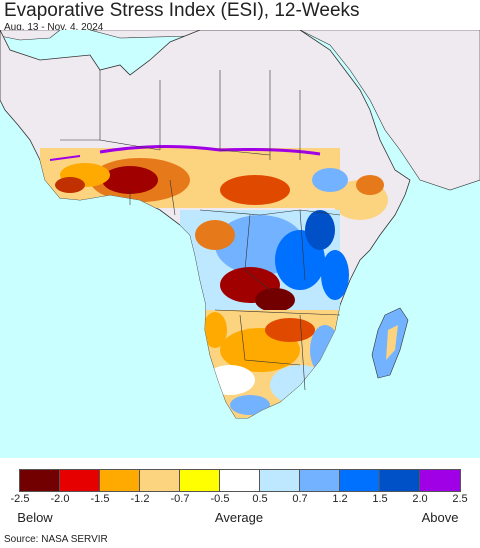 The image size is (480, 548). What do you see at coordinates (60, 499) in the screenshot?
I see `legend-tick-label: -2.0` at bounding box center [60, 499].